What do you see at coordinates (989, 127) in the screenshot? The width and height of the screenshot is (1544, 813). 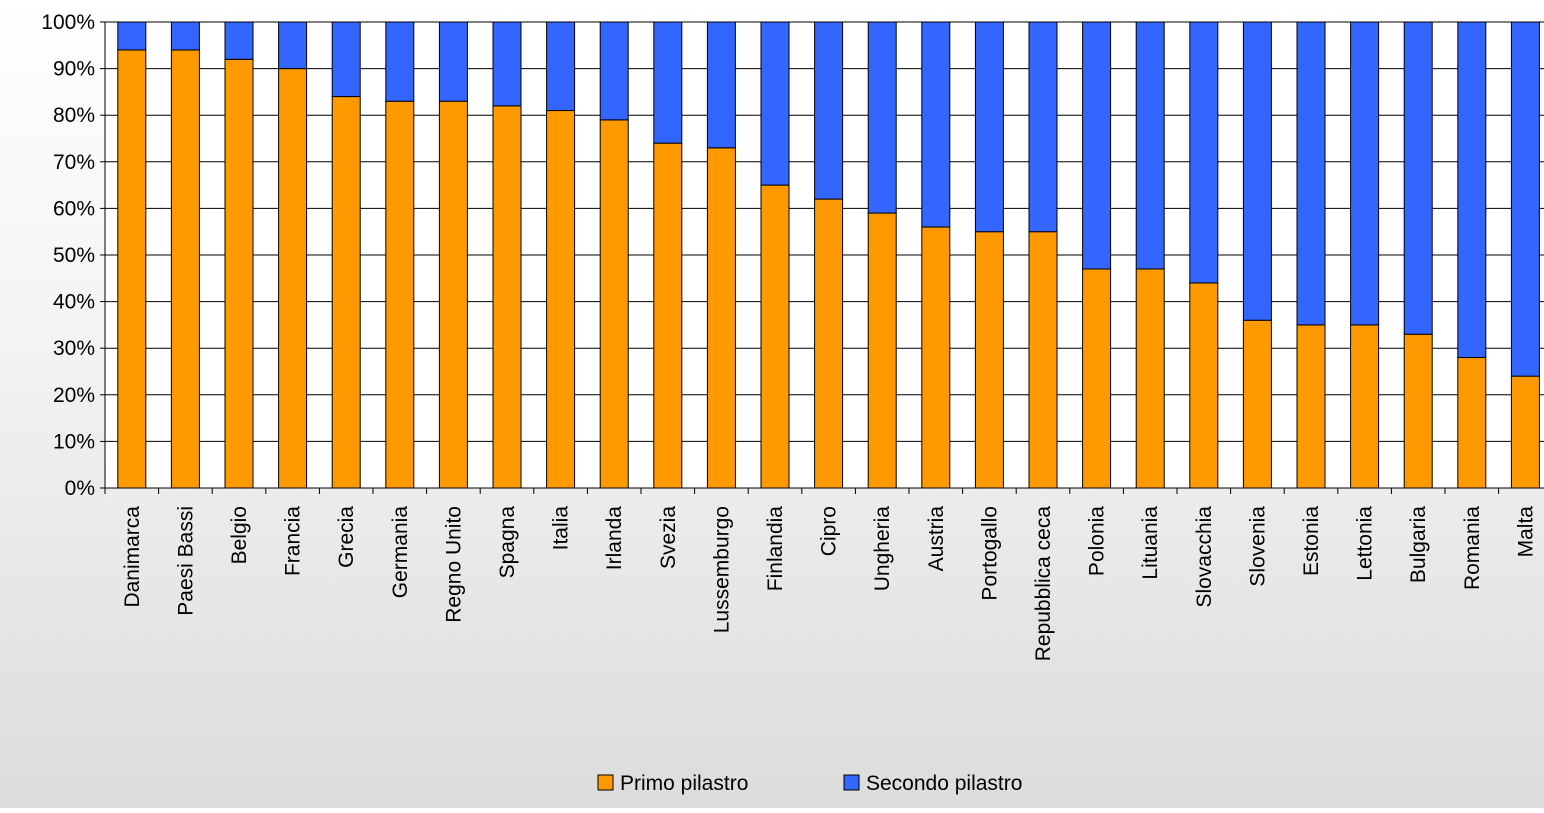 I see `bar-secondo-portogallo` at bounding box center [989, 127].